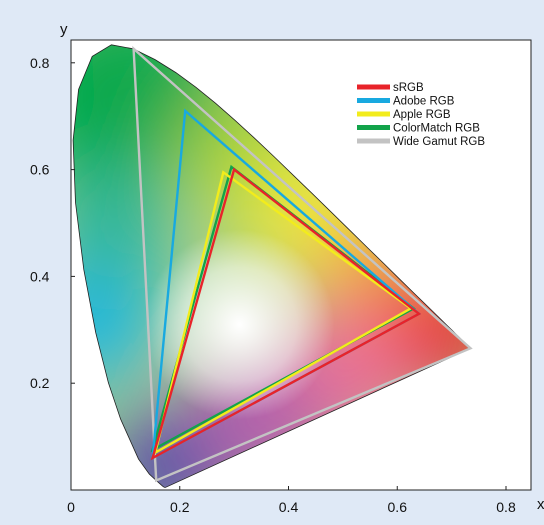 The width and height of the screenshot is (544, 525). What do you see at coordinates (40, 383) in the screenshot?
I see `y-tick-label: 0.2` at bounding box center [40, 383].